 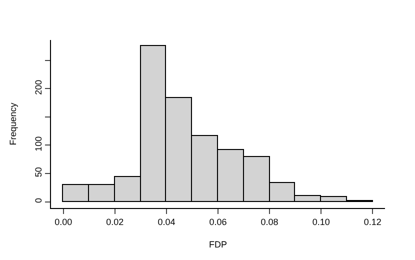 I want to click on x-tick-label: 0.06, so click(x=218, y=221).